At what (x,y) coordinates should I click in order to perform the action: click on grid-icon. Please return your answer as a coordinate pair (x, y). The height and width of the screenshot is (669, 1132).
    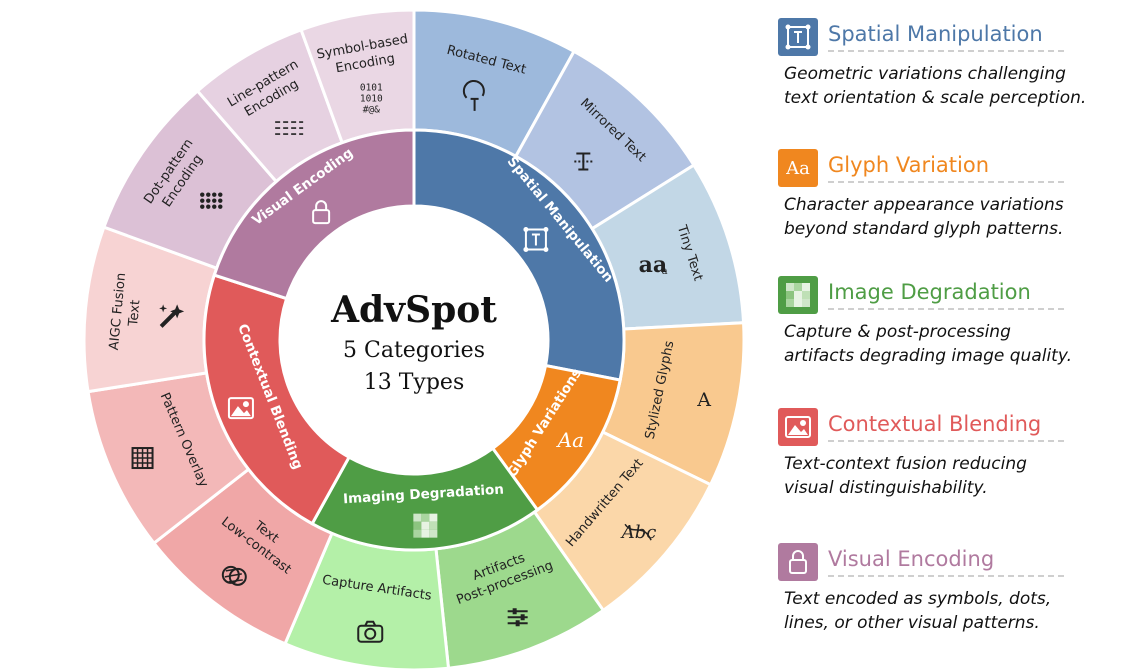
    Looking at the image, I should click on (142, 458).